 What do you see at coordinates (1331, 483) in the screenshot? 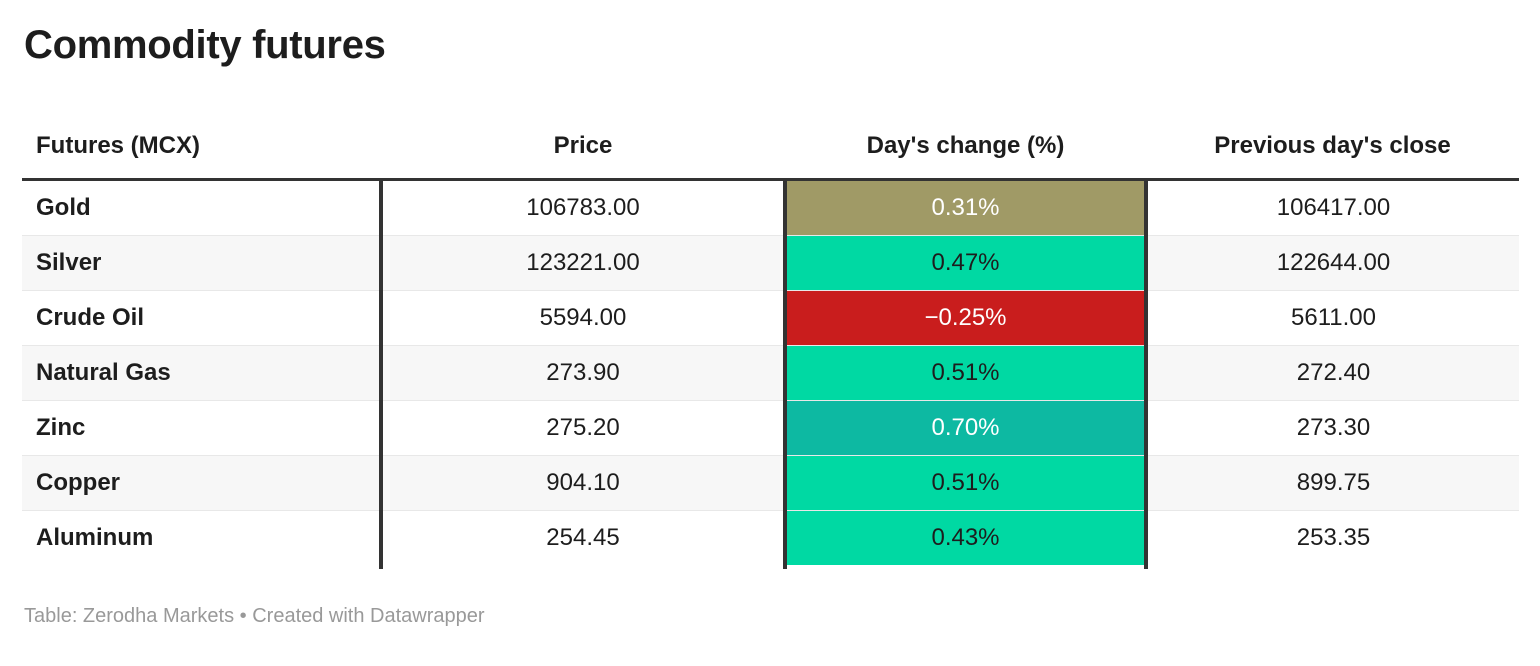
I see `prev-close-value: 899.75` at bounding box center [1331, 483].